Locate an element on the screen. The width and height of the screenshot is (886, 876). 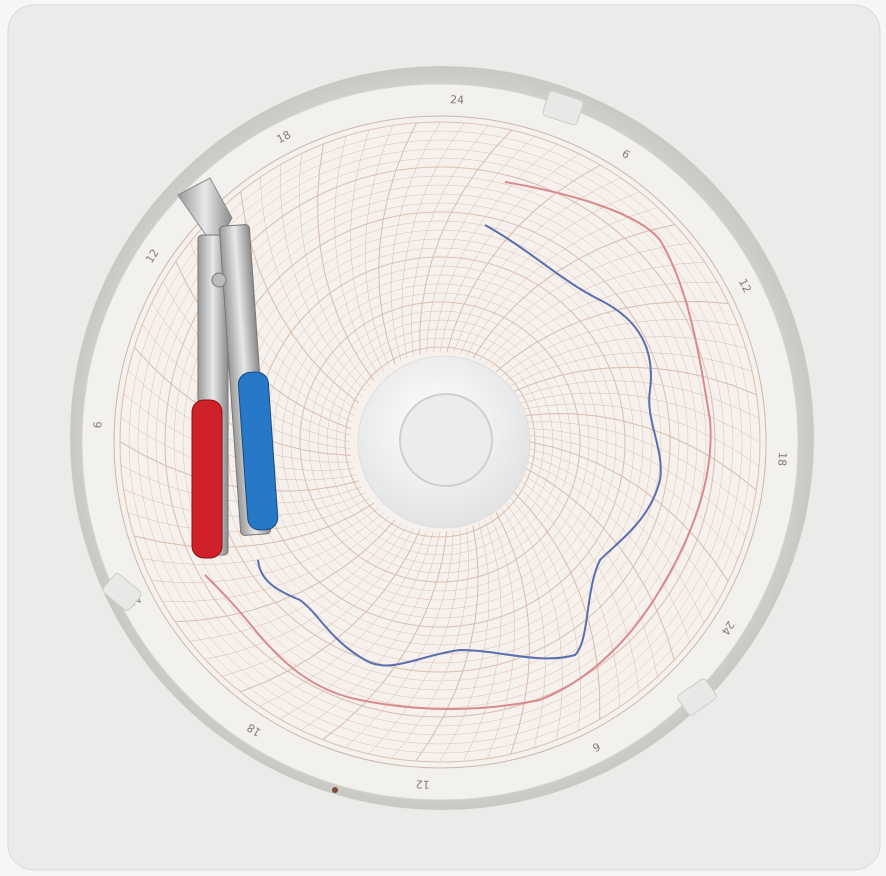
grid-circle is located at coordinates (440, 442).